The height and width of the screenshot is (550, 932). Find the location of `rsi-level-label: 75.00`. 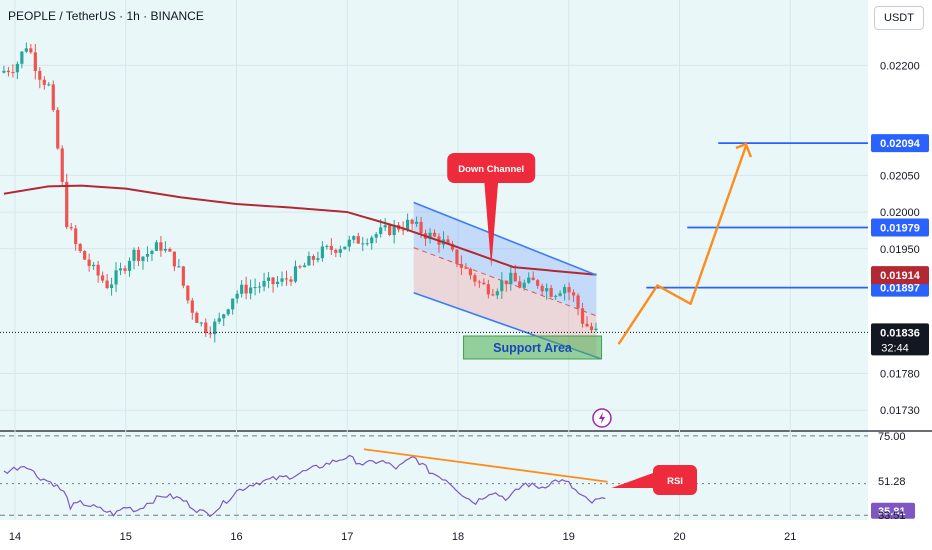

rsi-level-label: 75.00 is located at coordinates (892, 437).